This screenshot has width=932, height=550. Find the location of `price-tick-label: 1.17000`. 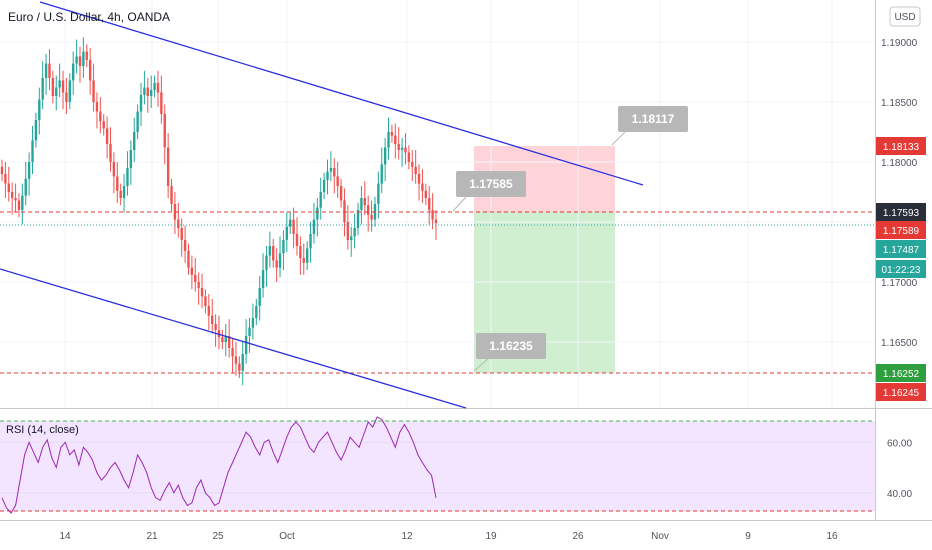

price-tick-label: 1.17000 is located at coordinates (899, 283).